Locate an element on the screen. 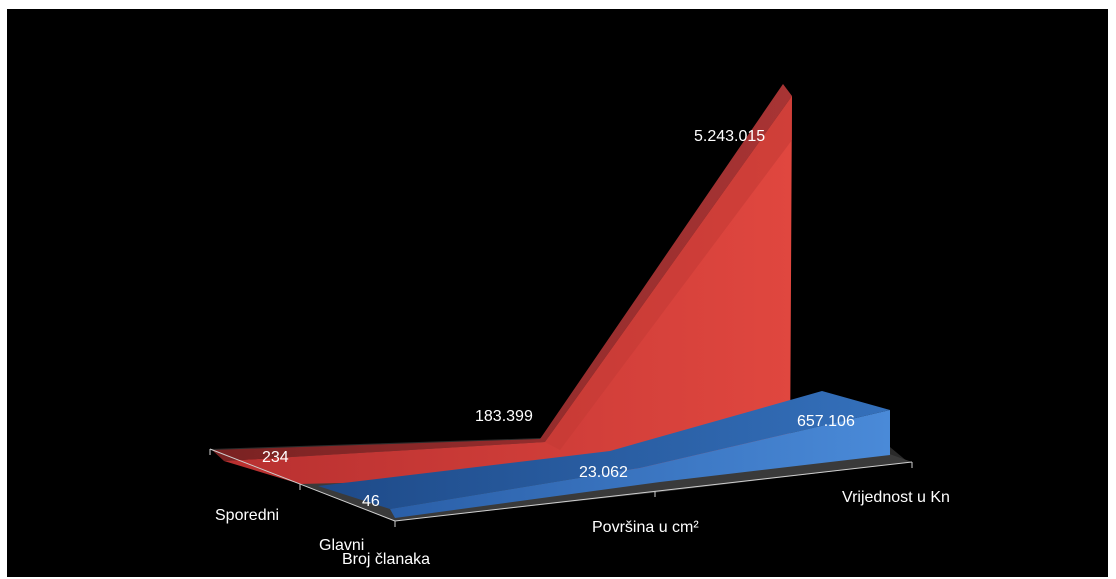  series-glavni-top is located at coordinates (604, 450).